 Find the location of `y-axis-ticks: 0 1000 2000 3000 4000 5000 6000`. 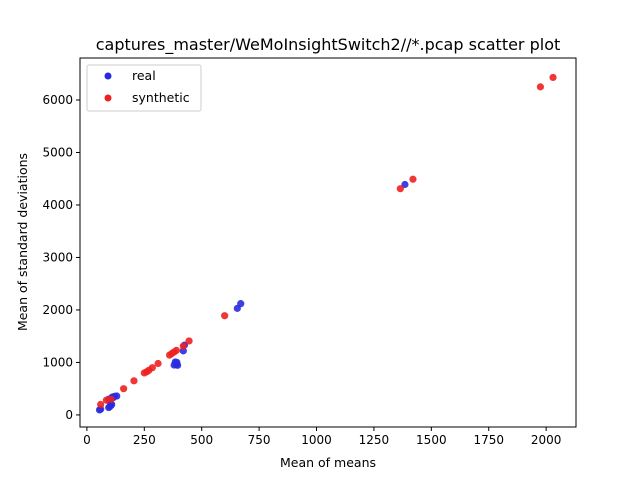

y-axis-ticks: 0 1000 2000 3000 4000 5000 6000 is located at coordinates (61, 257).